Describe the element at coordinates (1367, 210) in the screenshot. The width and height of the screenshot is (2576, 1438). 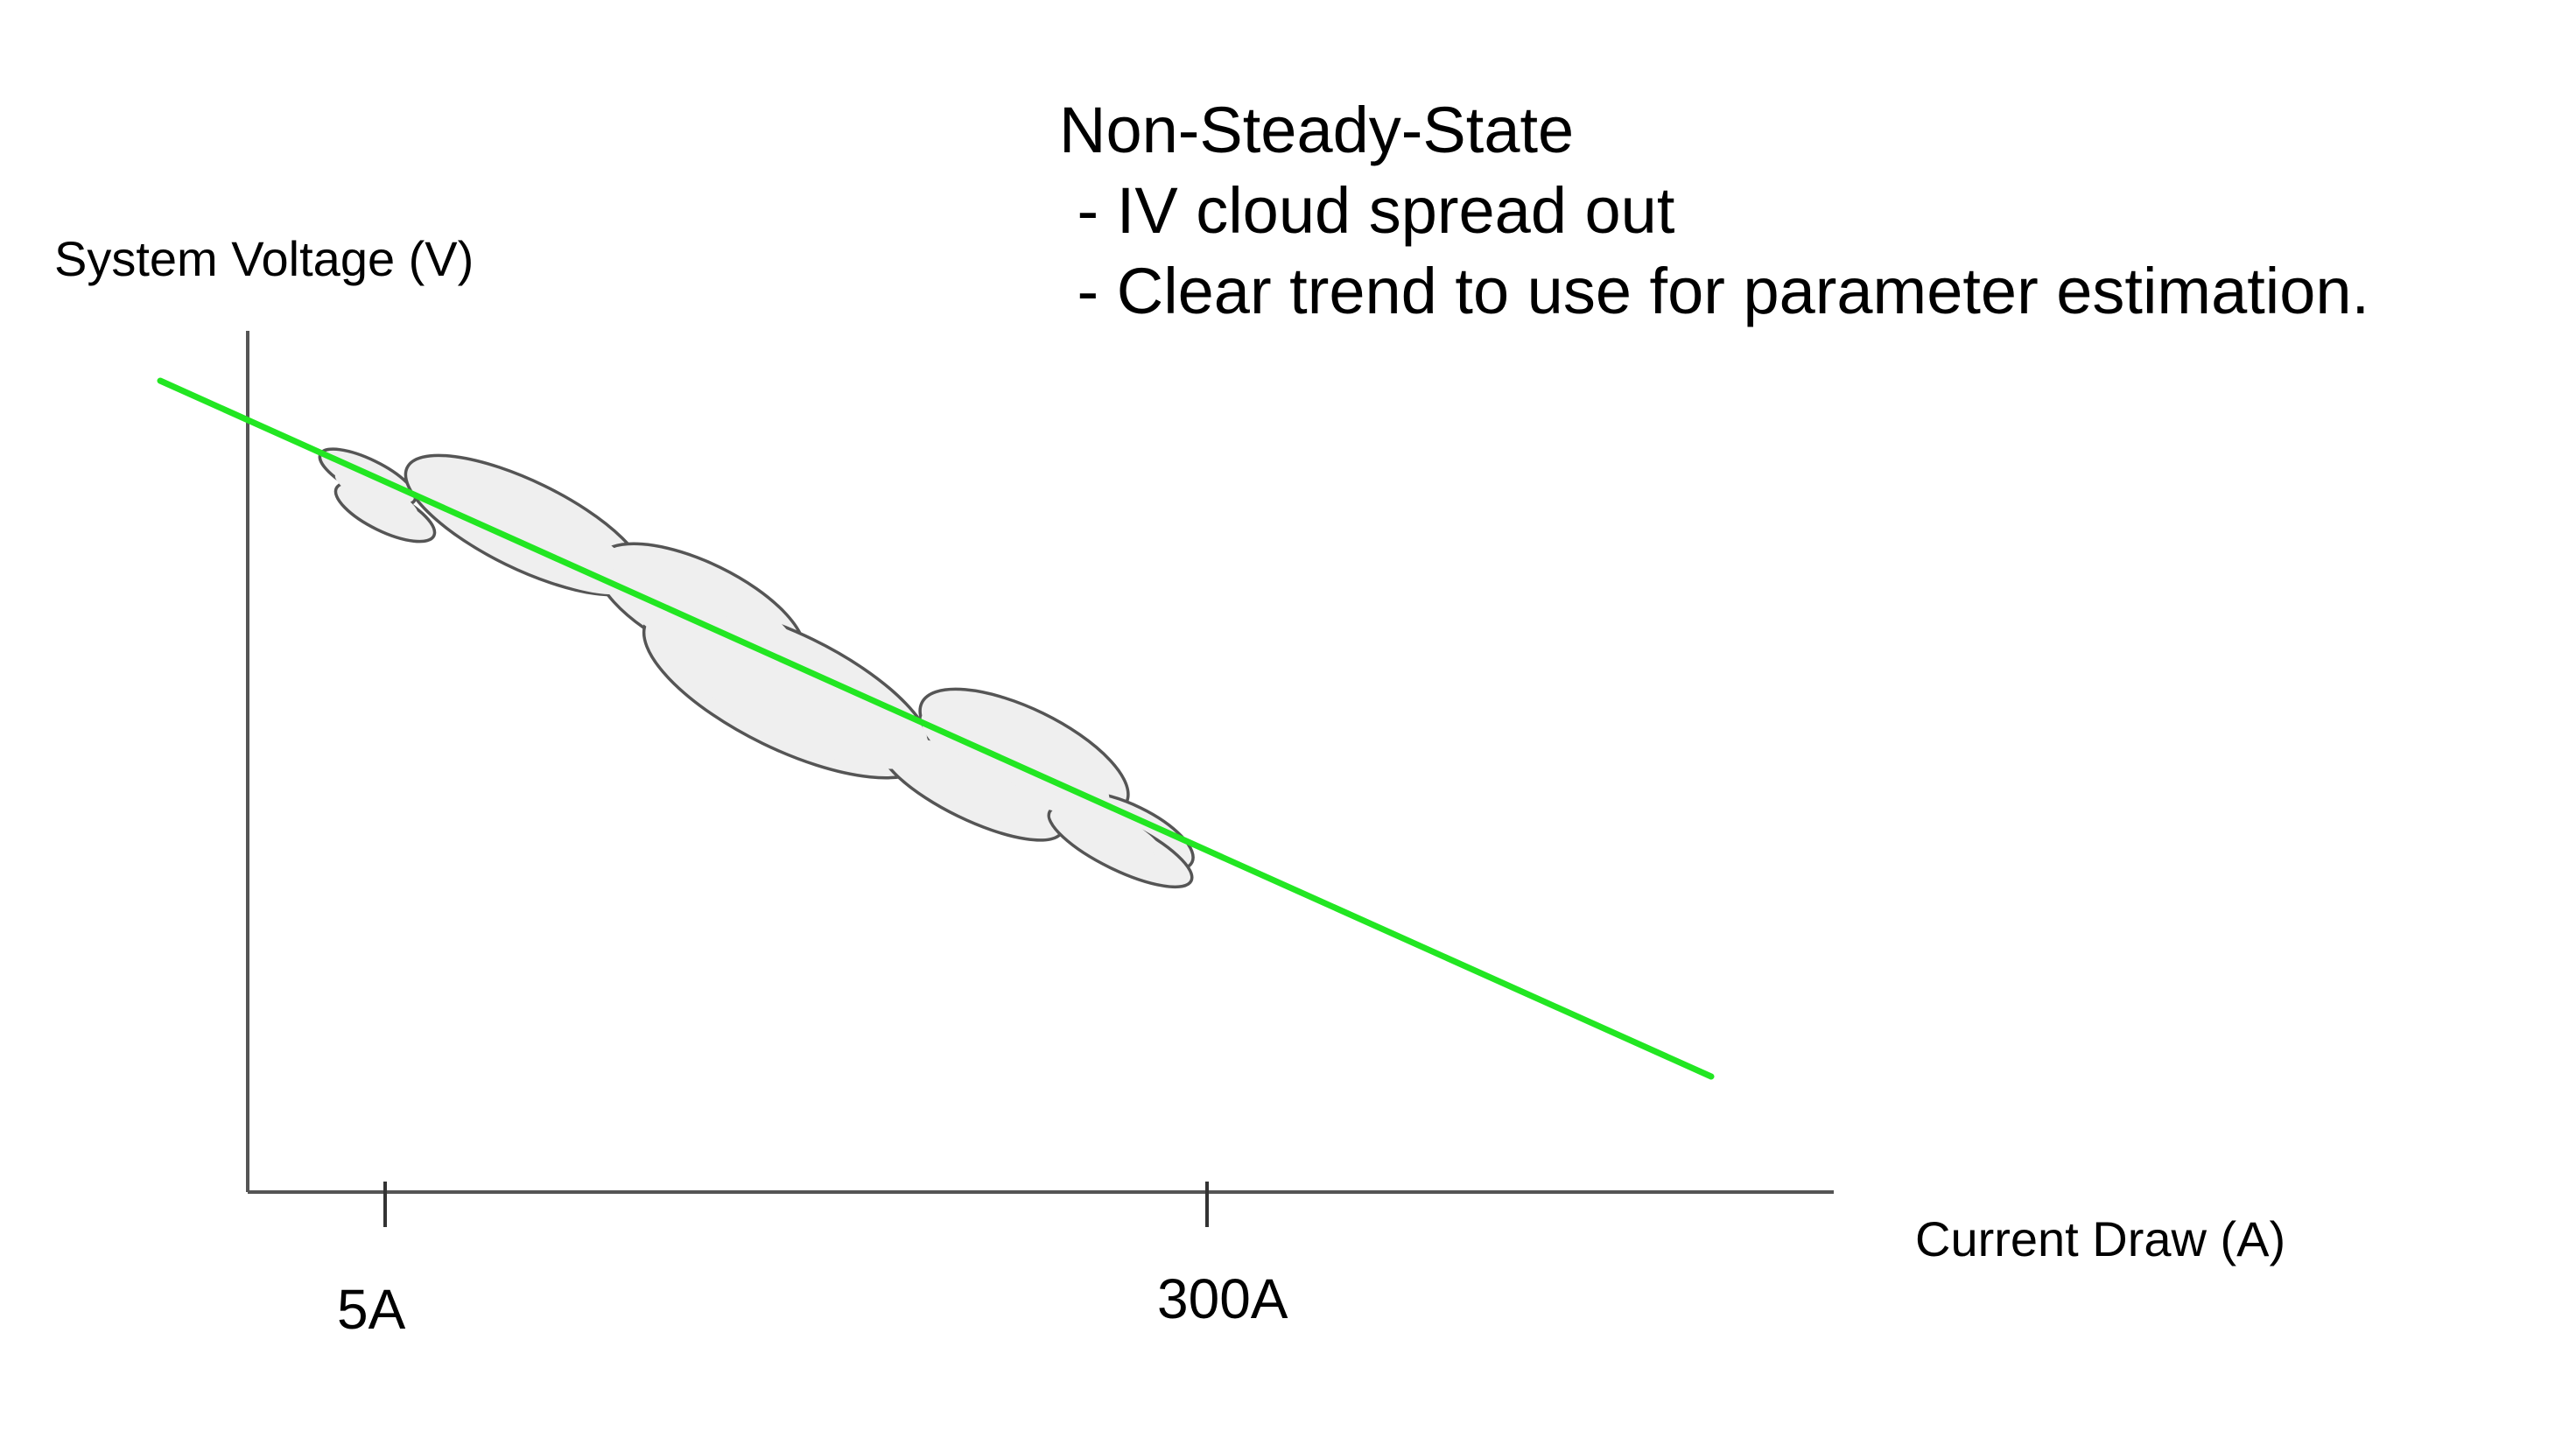
I see `note-bullet: - IV cloud spread out` at that location.